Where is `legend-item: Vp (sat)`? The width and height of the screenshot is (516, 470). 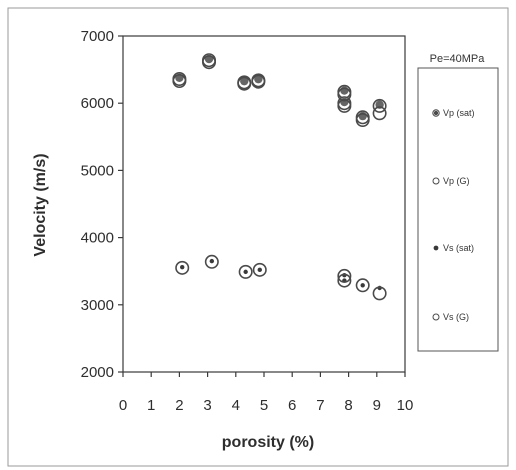 legend-item: Vp (sat) is located at coordinates (453, 113).